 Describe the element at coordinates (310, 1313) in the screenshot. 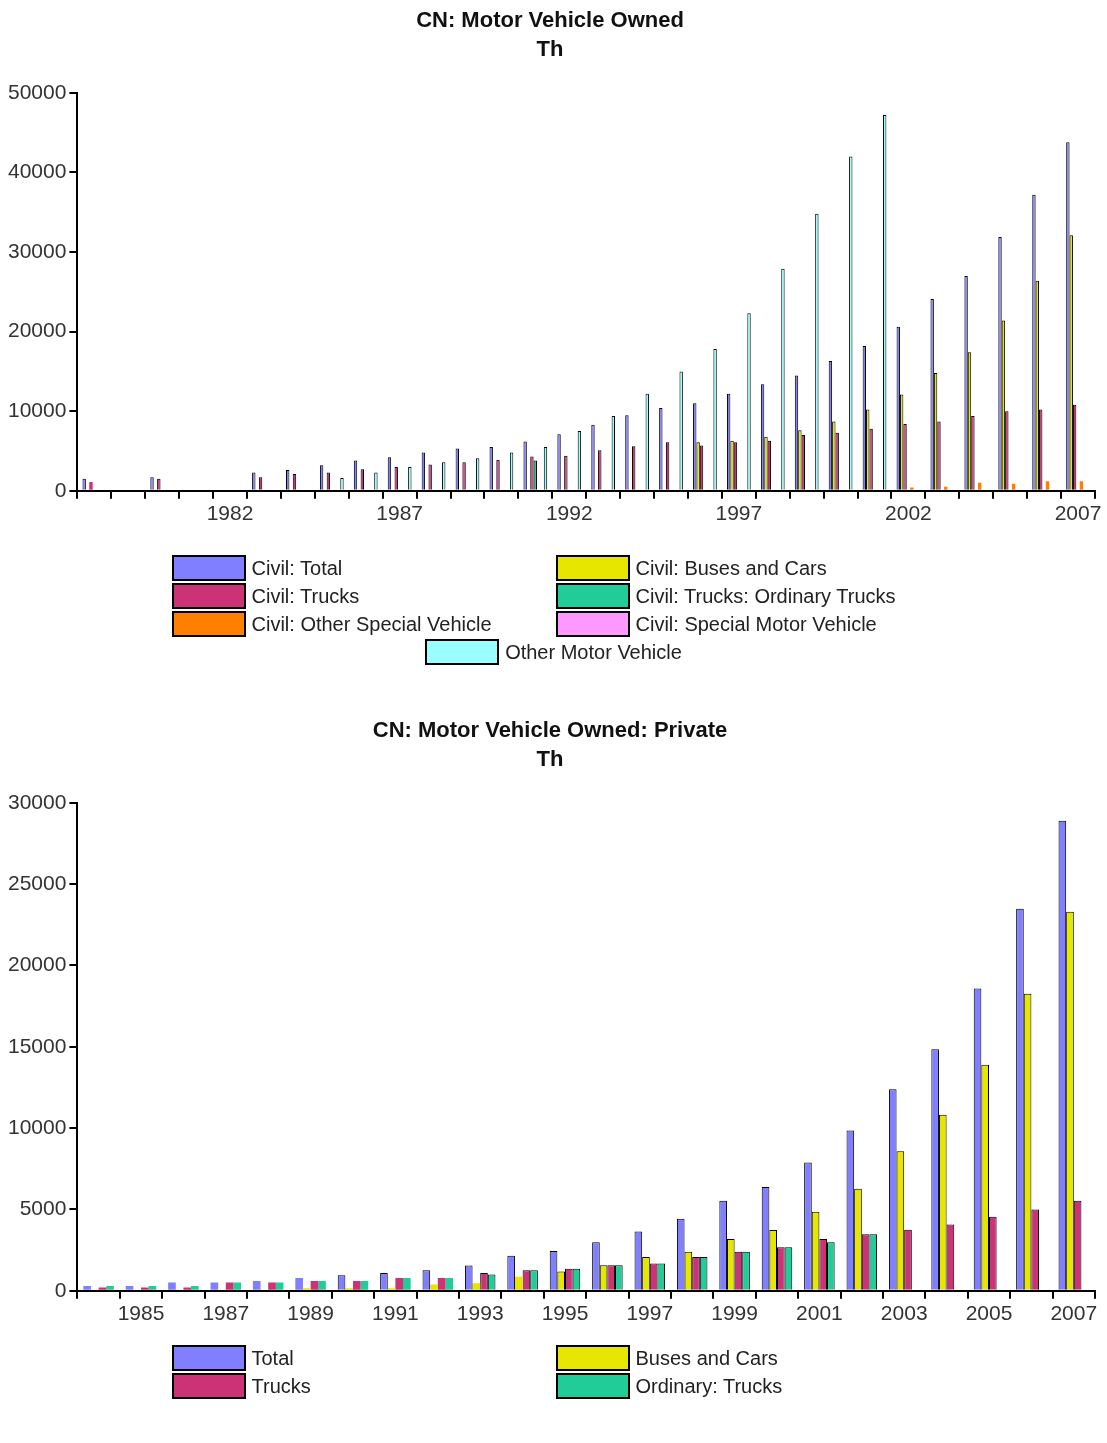

I see `x-tick-label: 1989` at that location.